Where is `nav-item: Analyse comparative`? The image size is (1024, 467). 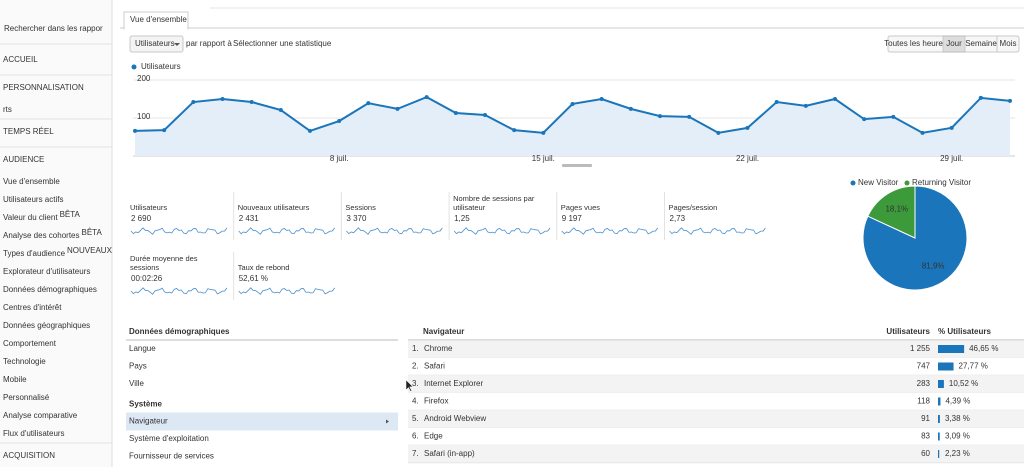 nav-item: Analyse comparative is located at coordinates (40, 415).